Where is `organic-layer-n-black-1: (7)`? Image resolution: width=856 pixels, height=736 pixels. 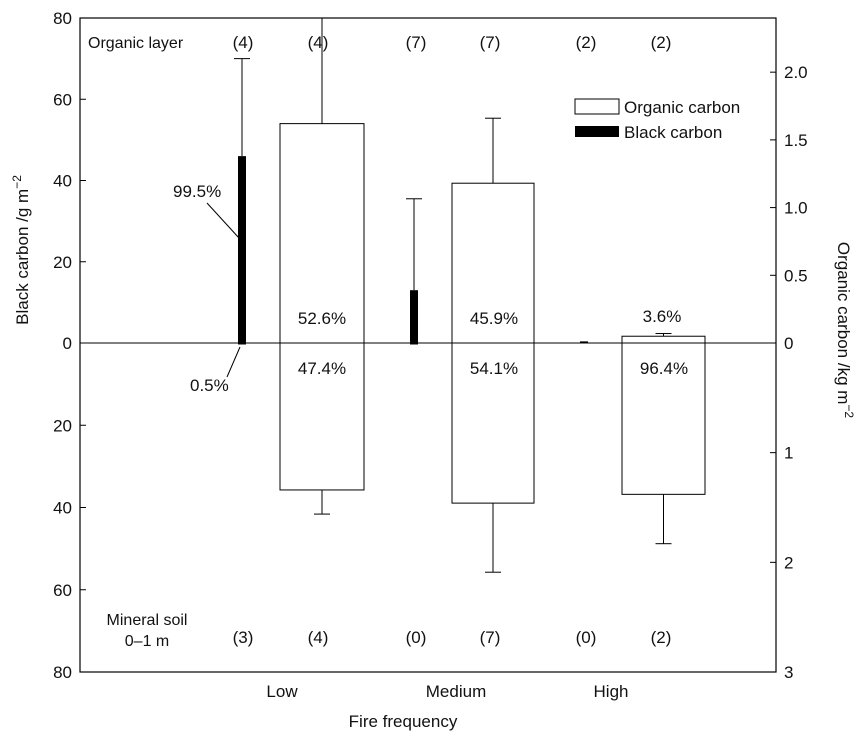 organic-layer-n-black-1: (7) is located at coordinates (416, 42).